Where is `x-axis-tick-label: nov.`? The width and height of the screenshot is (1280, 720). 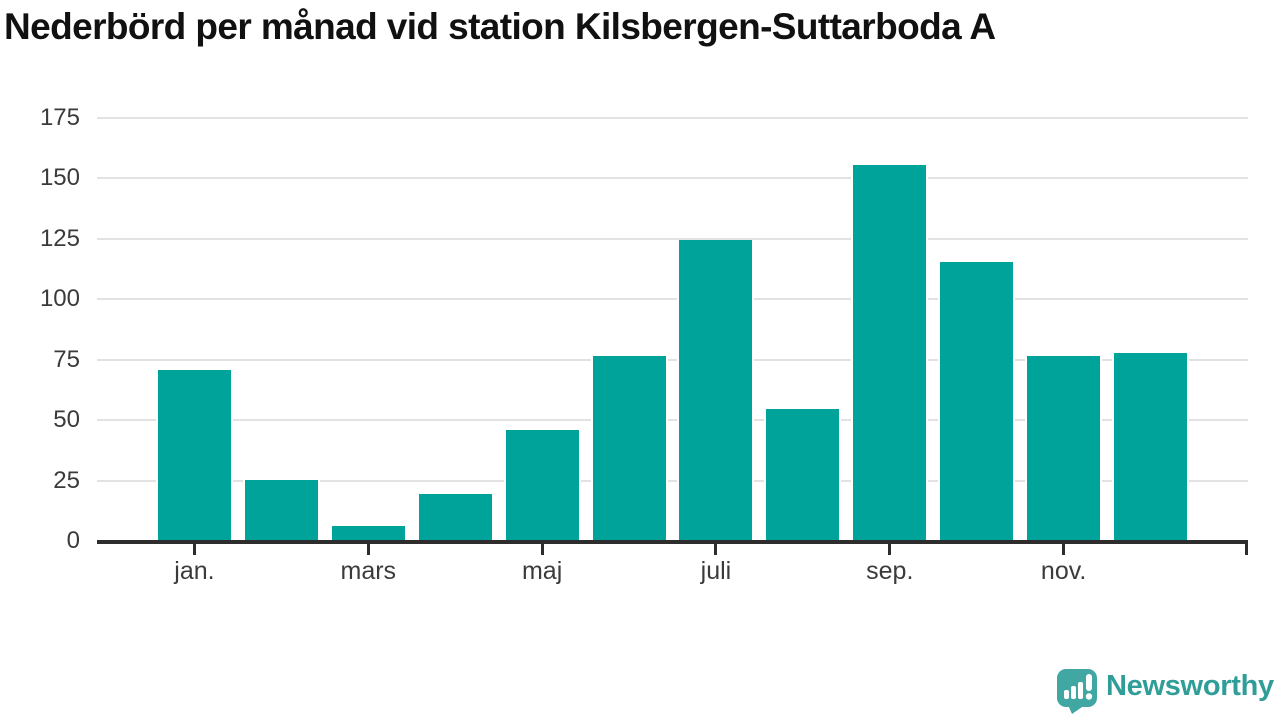
x-axis-tick-label: nov. is located at coordinates (1063, 571).